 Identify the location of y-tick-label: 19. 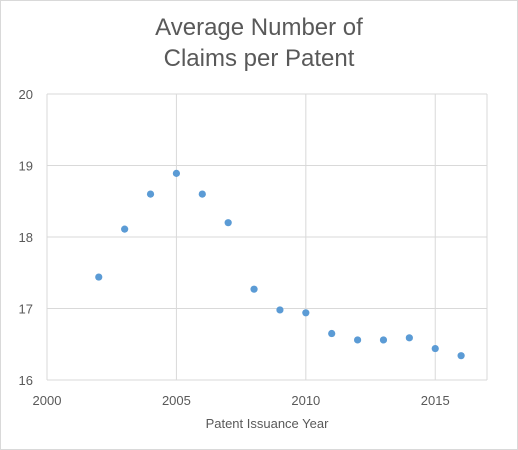
(26, 166).